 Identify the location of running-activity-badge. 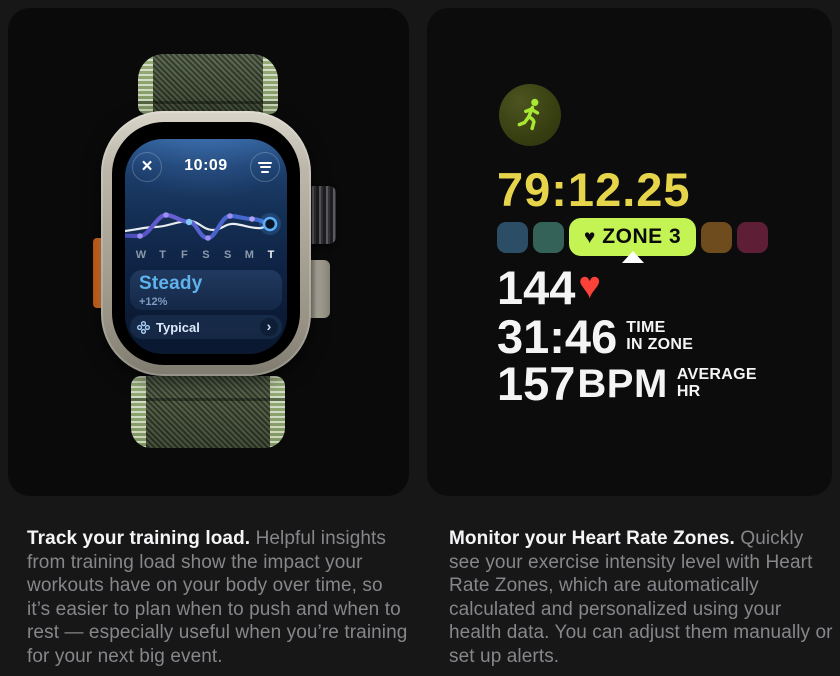
(530, 115).